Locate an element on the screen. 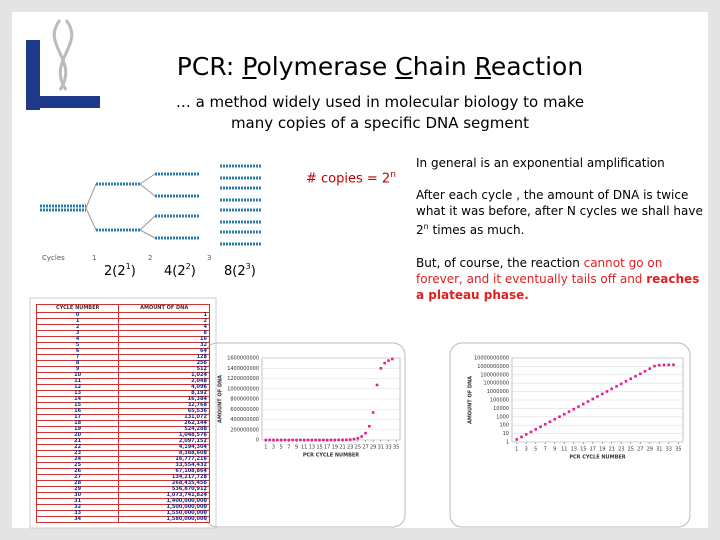 This screenshot has width=720, height=540. title: PCR: Polymerase Chain Reaction is located at coordinates (380, 66).